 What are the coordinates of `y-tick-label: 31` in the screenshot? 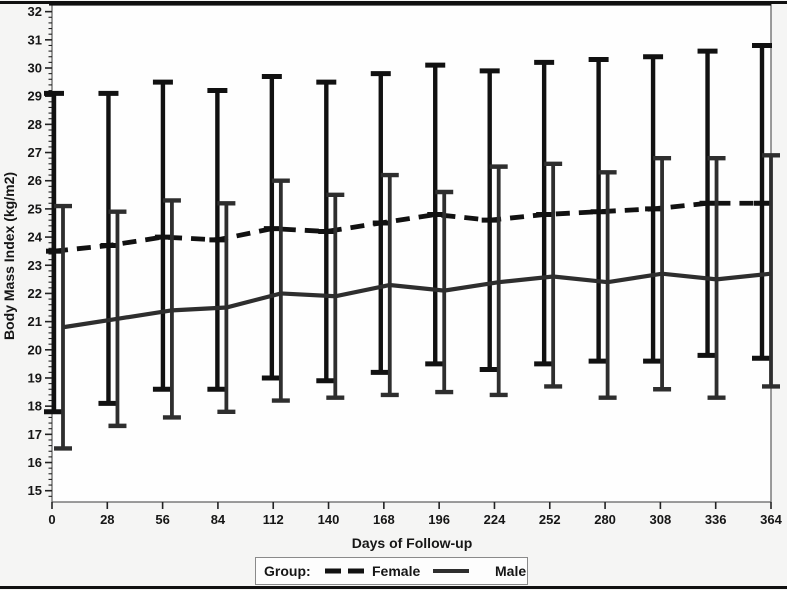 It's located at (35, 39).